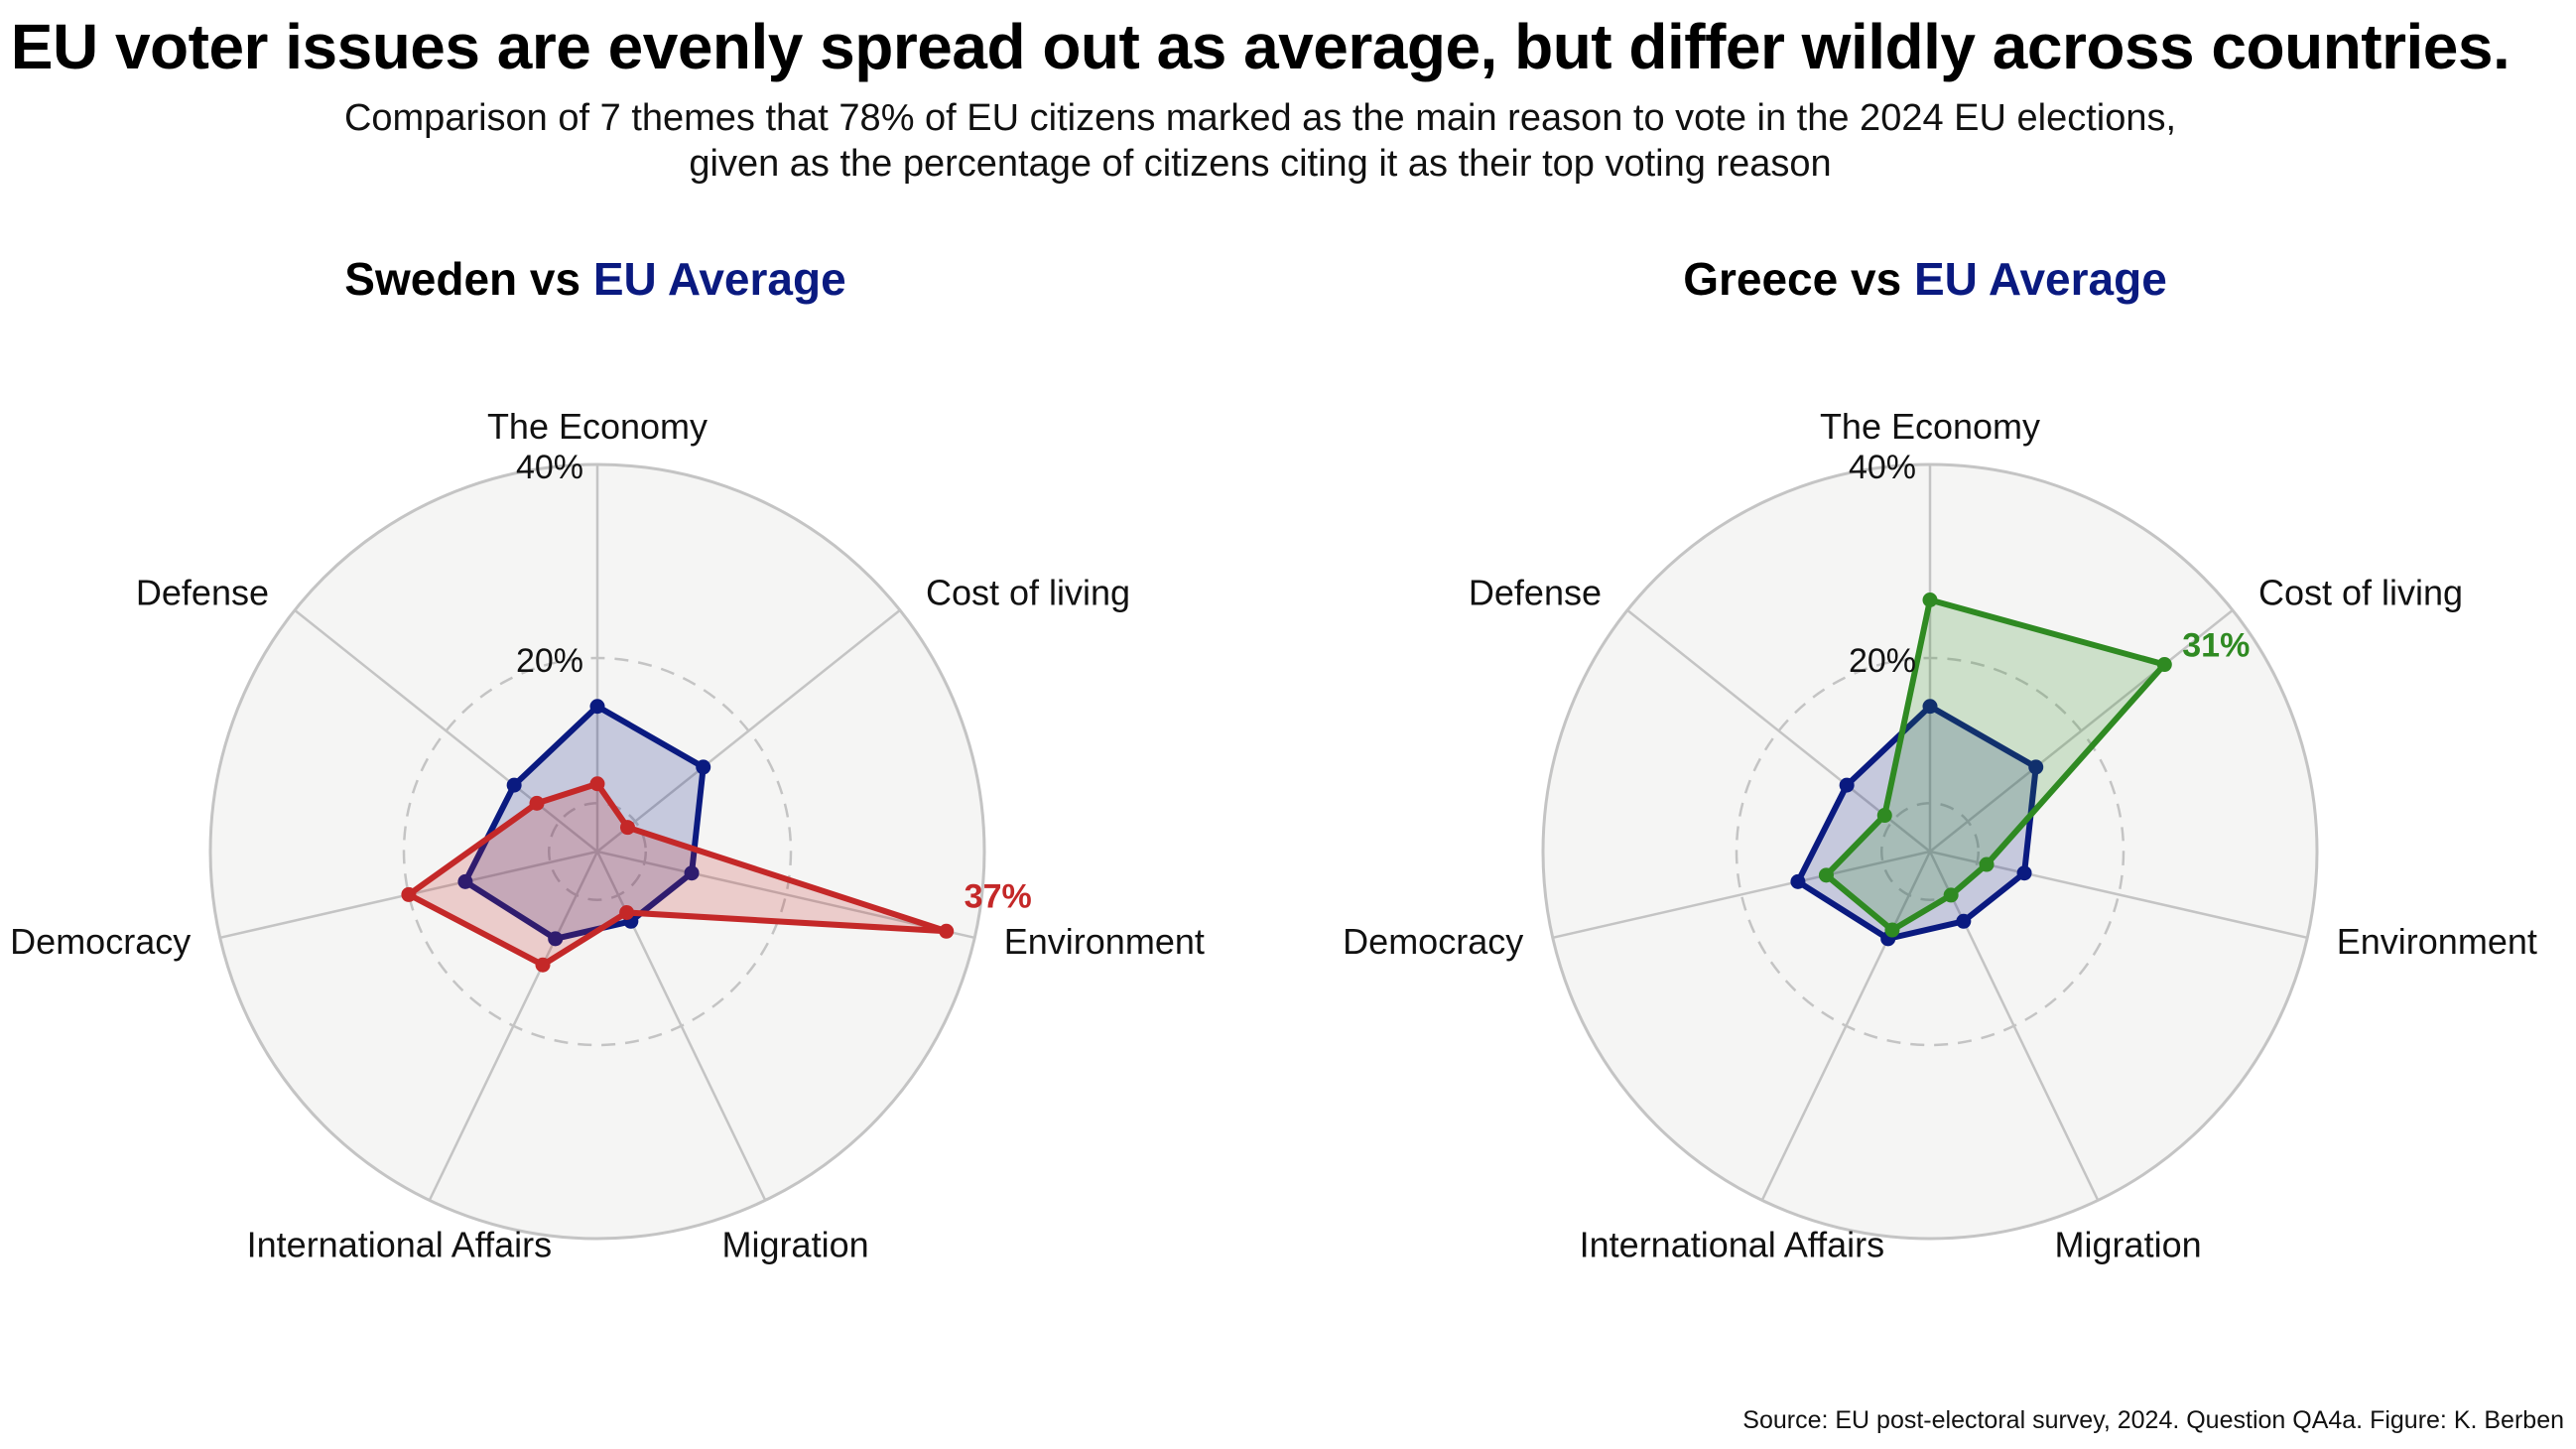 This screenshot has height=1449, width=2576. Describe the element at coordinates (1964, 921) in the screenshot. I see `point-eu-average-migration` at that location.